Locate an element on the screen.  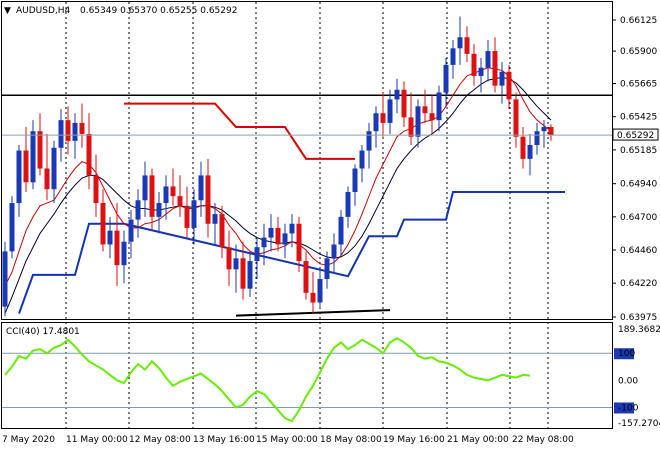
cci-tick-label: 100 is located at coordinates (626, 354).